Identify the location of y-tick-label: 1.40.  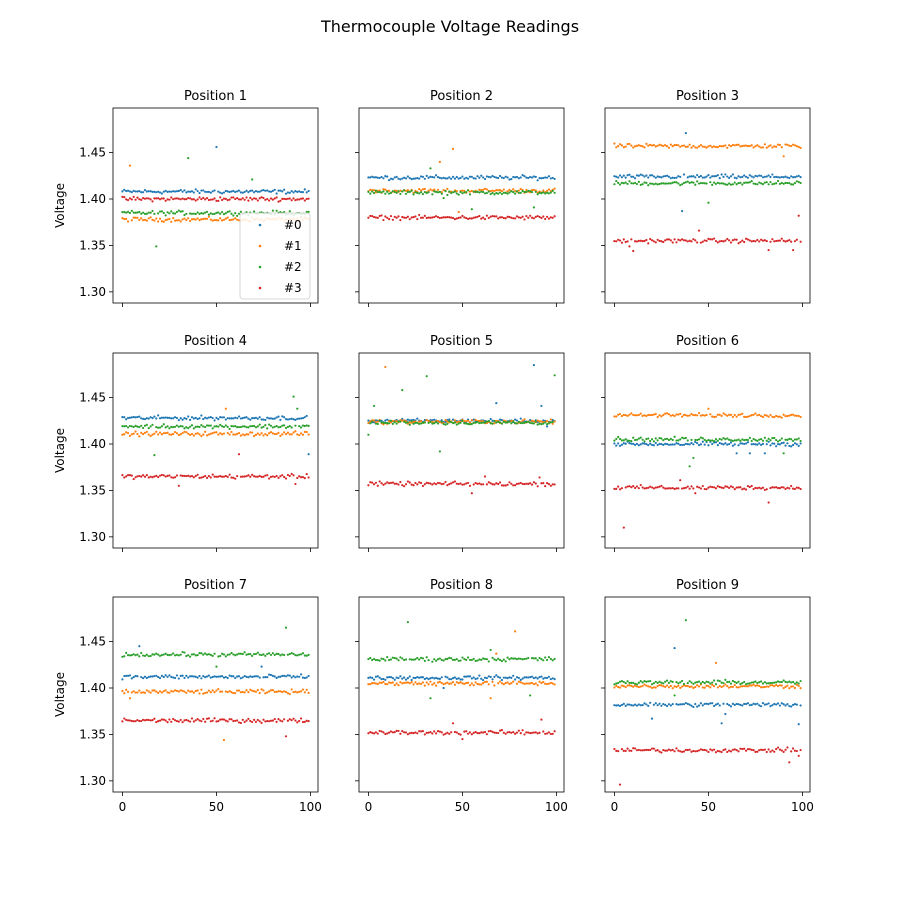
(92, 444).